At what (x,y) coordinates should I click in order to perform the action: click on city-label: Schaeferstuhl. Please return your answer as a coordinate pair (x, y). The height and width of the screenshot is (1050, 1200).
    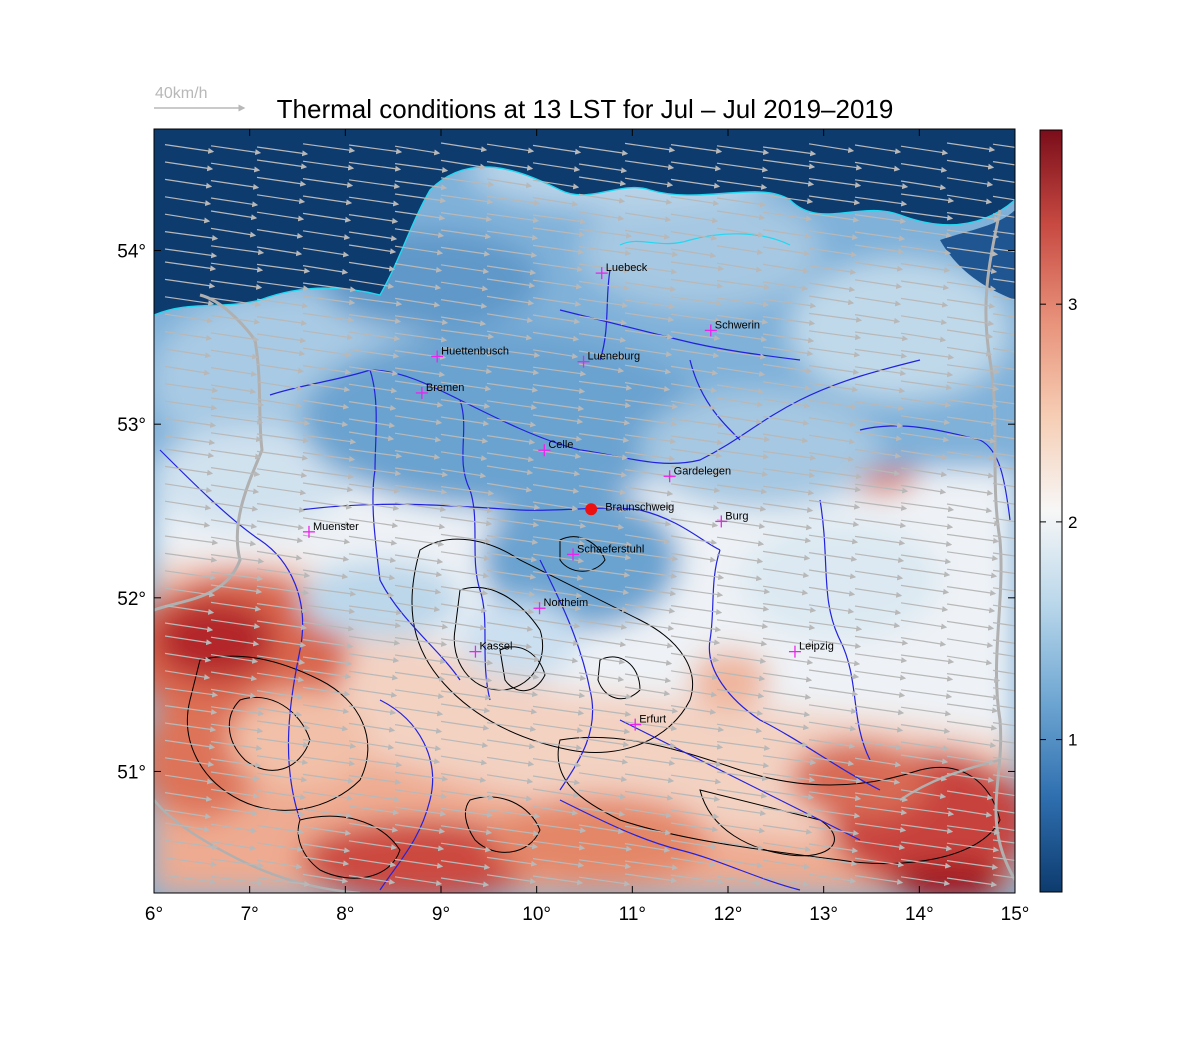
    Looking at the image, I should click on (610, 549).